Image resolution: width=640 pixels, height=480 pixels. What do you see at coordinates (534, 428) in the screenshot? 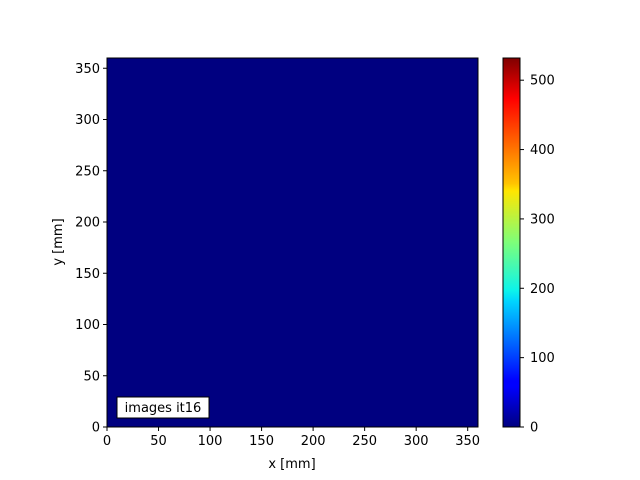
I see `colorbar-tick-label: 0` at bounding box center [534, 428].